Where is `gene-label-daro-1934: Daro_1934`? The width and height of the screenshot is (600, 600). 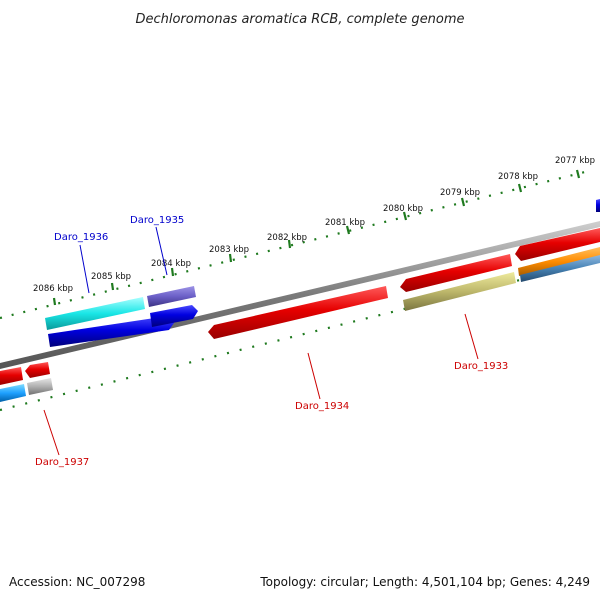
gene-label-daro-1934: Daro_1934 is located at coordinates (322, 406).